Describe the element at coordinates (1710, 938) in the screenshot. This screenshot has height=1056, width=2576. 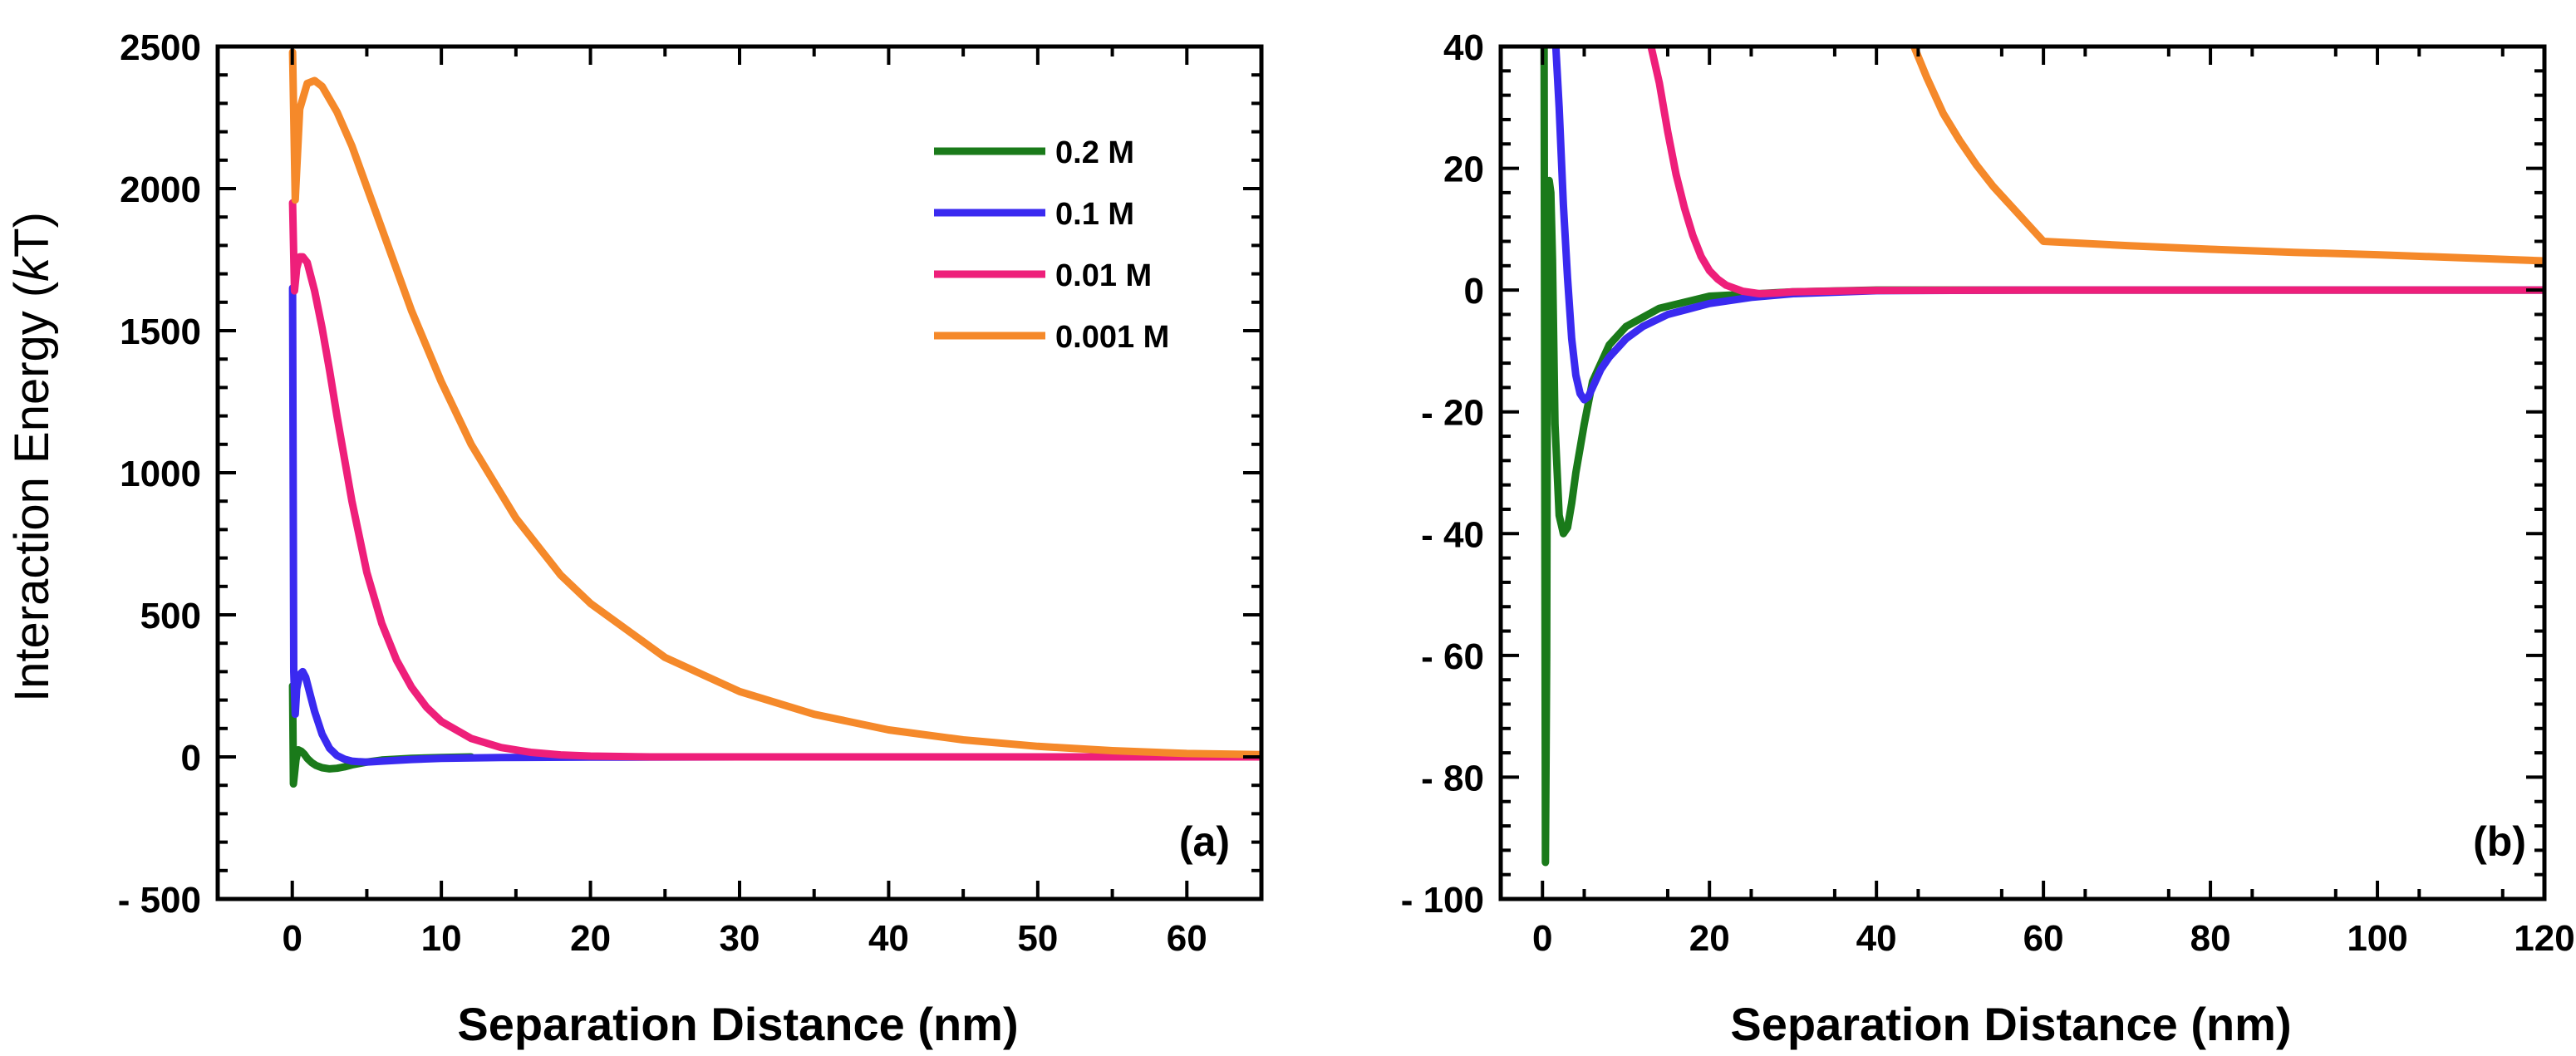
I see `x-tick-label-b-1: 20` at that location.